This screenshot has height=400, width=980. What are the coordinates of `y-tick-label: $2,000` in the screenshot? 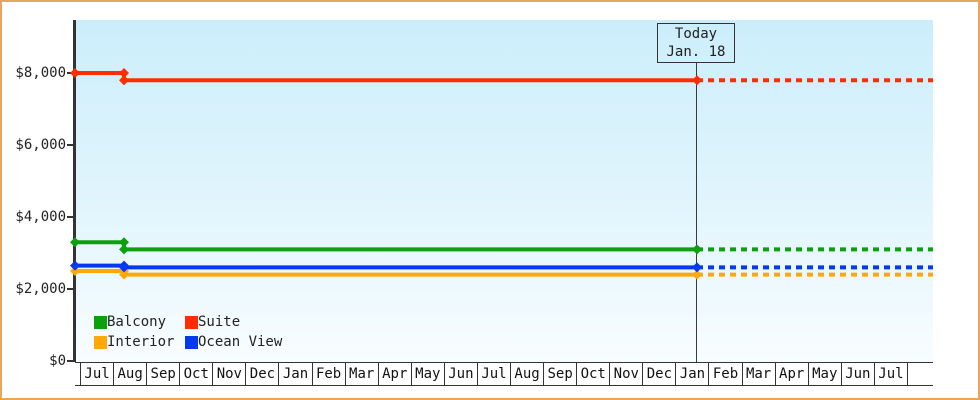 It's located at (40, 289).